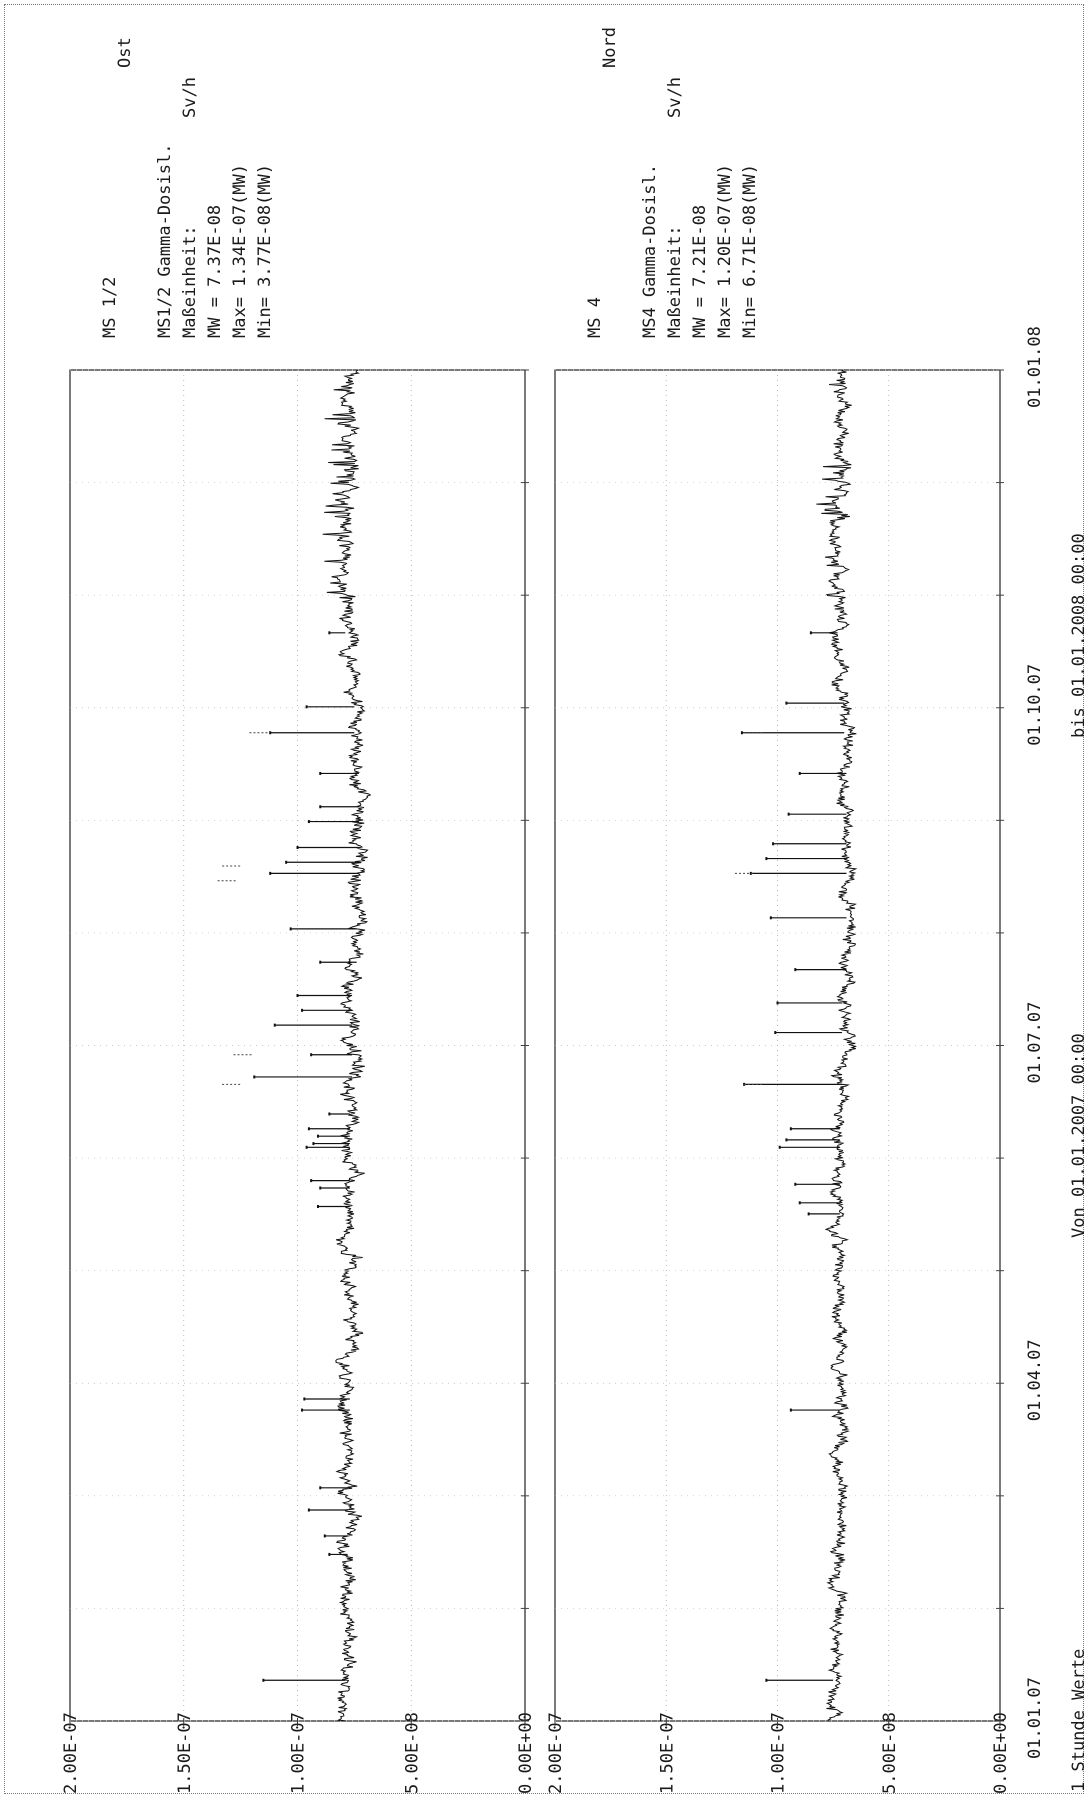 The height and width of the screenshot is (1798, 1089). I want to click on stat-min: Min= 6.71E-08(MW), so click(750, 251).